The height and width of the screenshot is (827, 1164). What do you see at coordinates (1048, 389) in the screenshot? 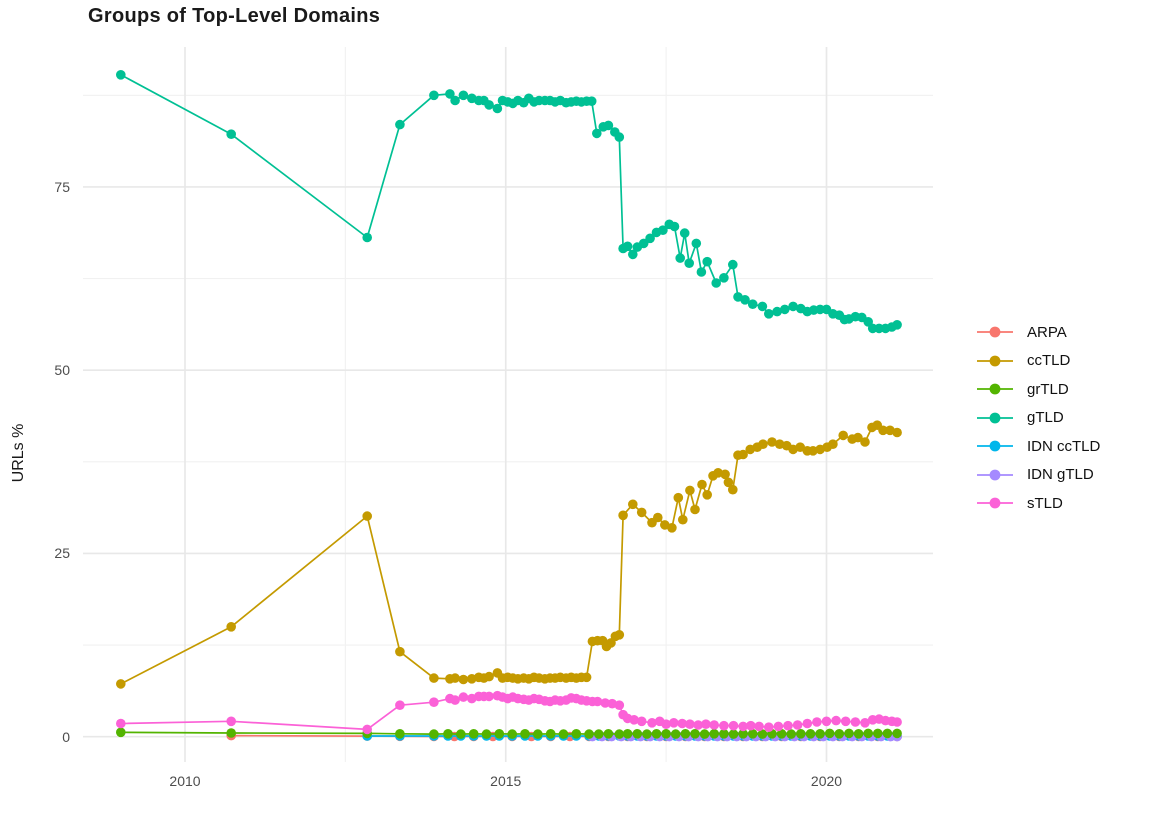
I see `legend-item-label: grTLD` at bounding box center [1048, 389].